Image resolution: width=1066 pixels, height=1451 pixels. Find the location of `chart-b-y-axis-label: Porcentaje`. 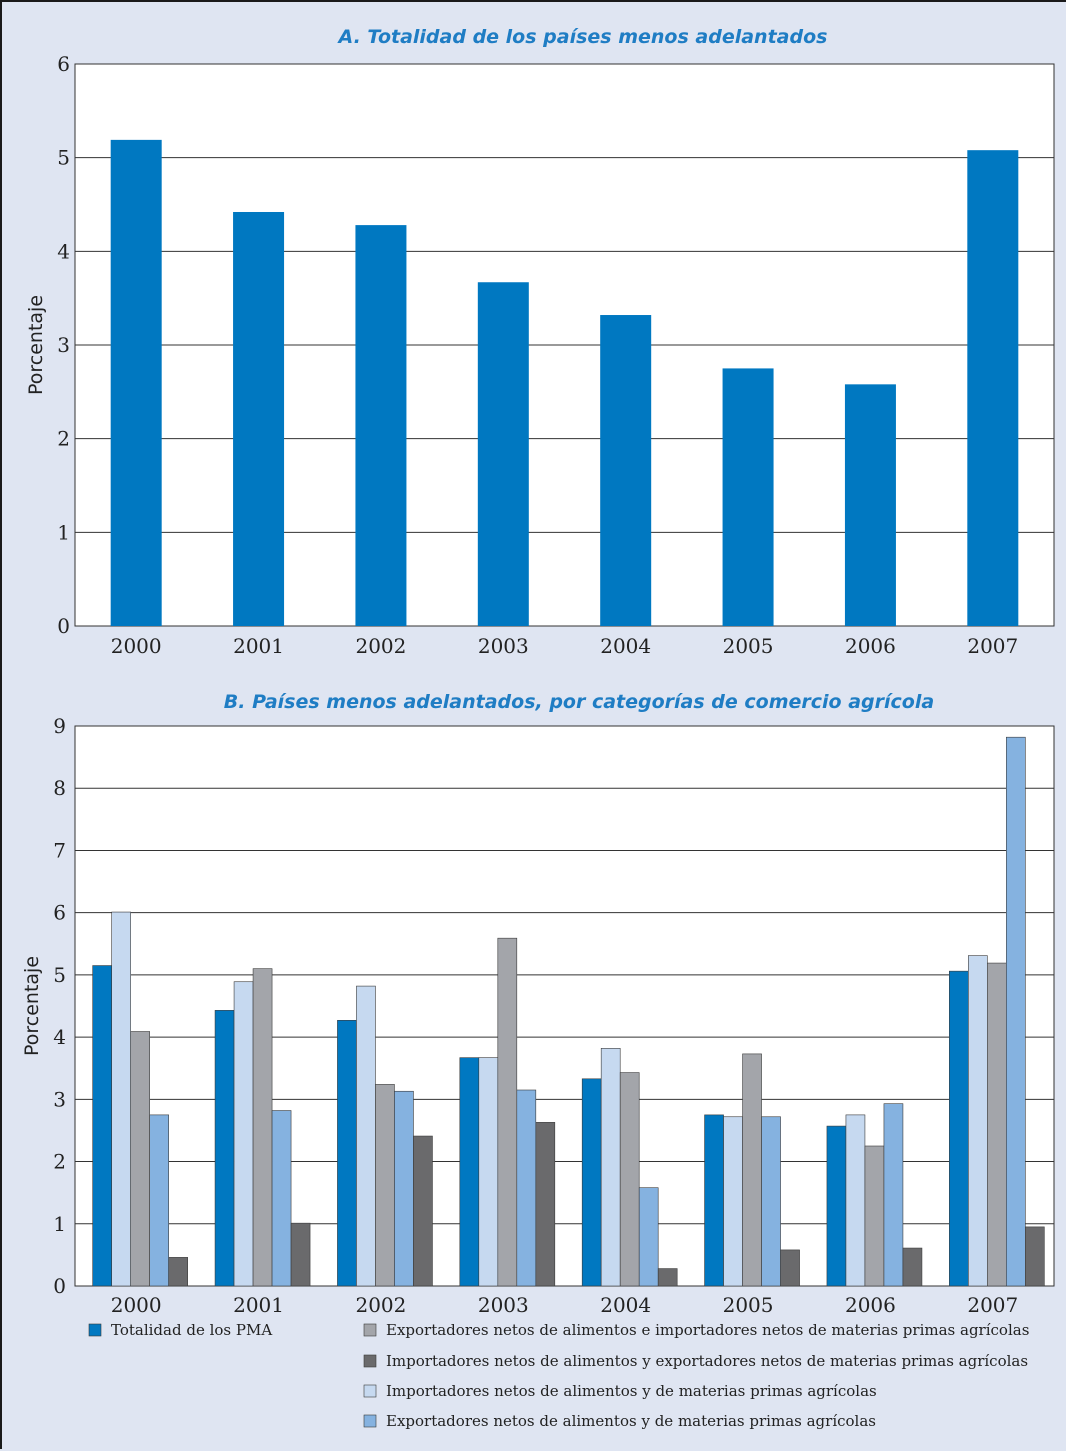

chart-b-y-axis-label: Porcentaje is located at coordinates (32, 1006).